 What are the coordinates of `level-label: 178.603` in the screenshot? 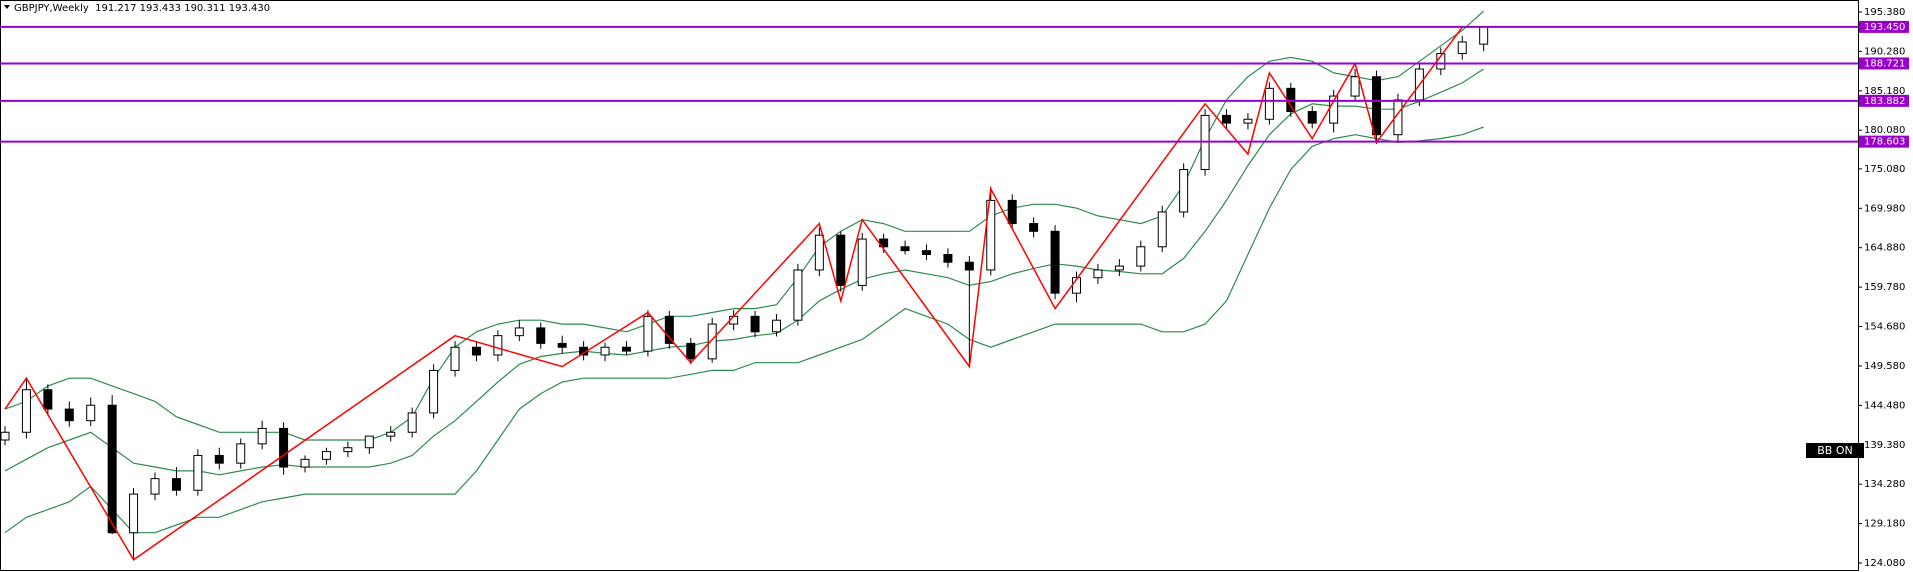 It's located at (1884, 142).